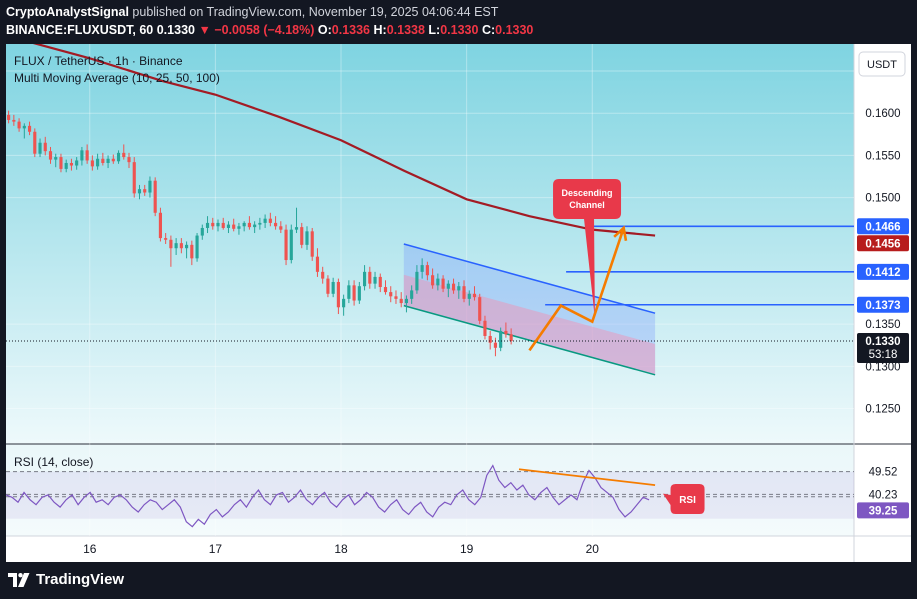  I want to click on price-tag-1412: 0.1412, so click(883, 271).